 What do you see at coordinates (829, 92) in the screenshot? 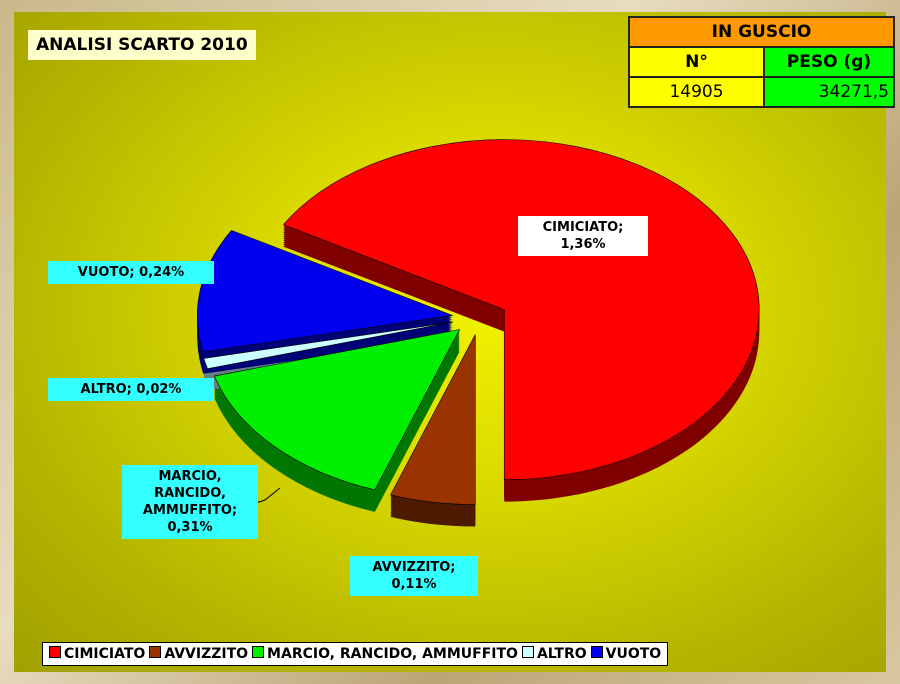
I see `table-cell: 34271,5` at bounding box center [829, 92].